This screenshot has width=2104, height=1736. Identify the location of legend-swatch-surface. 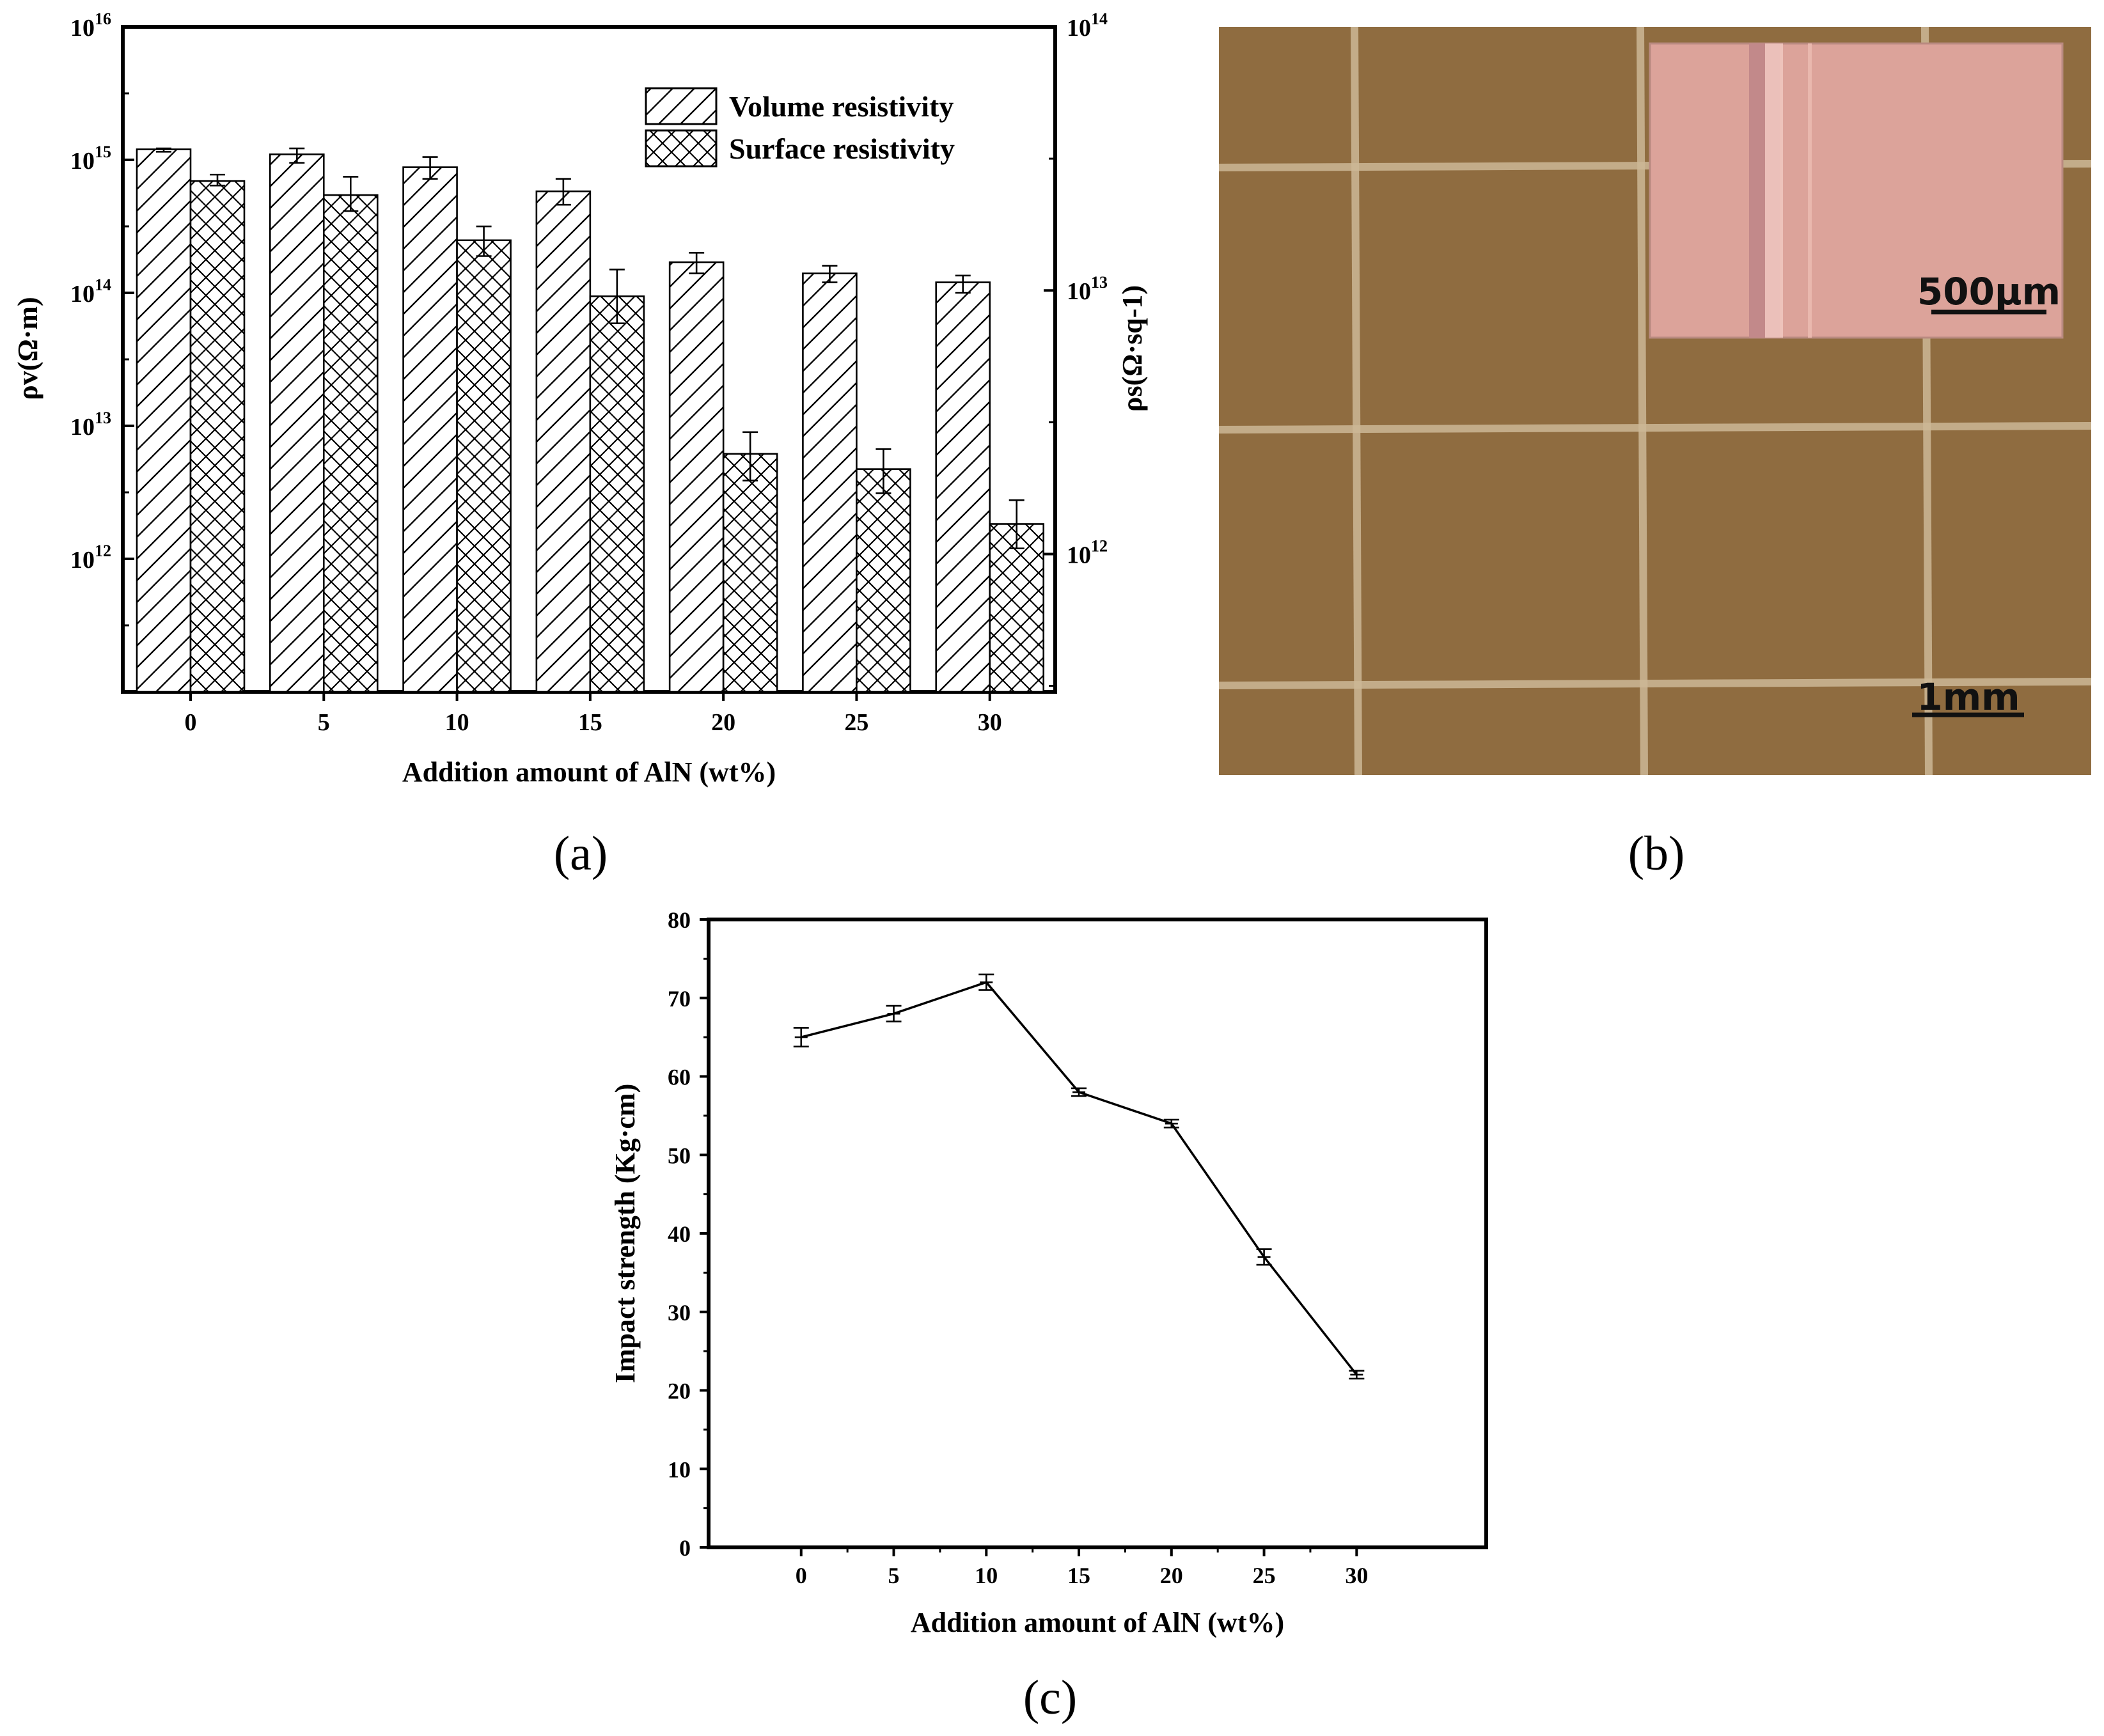
(681, 148).